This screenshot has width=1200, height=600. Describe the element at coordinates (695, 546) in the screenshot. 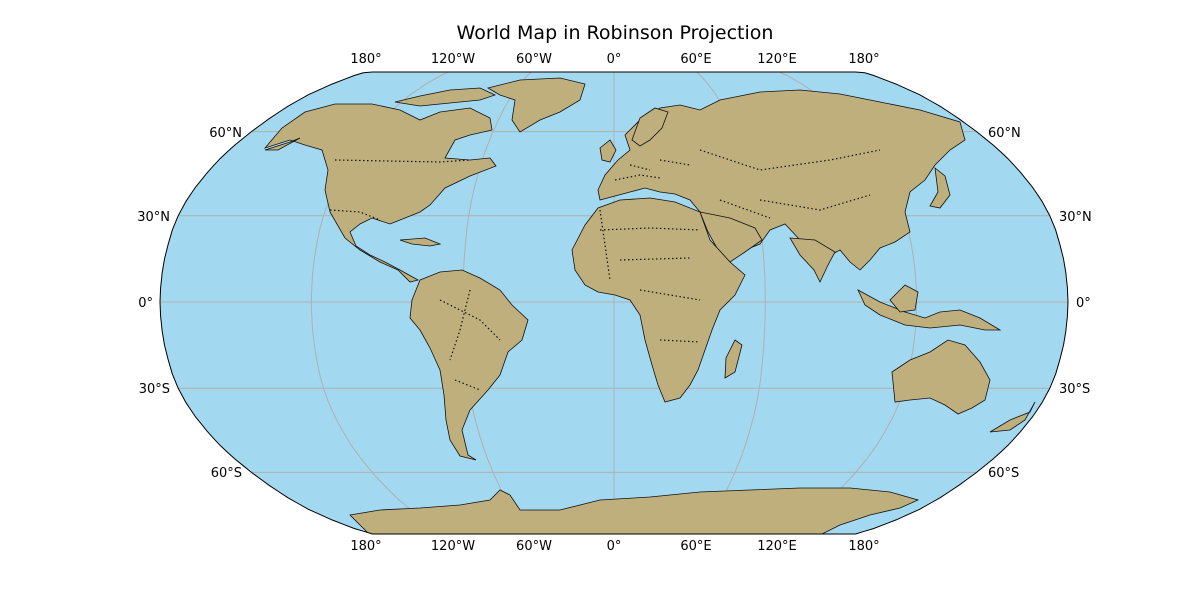

I see `lon-label-bottom-4: 60°E` at that location.